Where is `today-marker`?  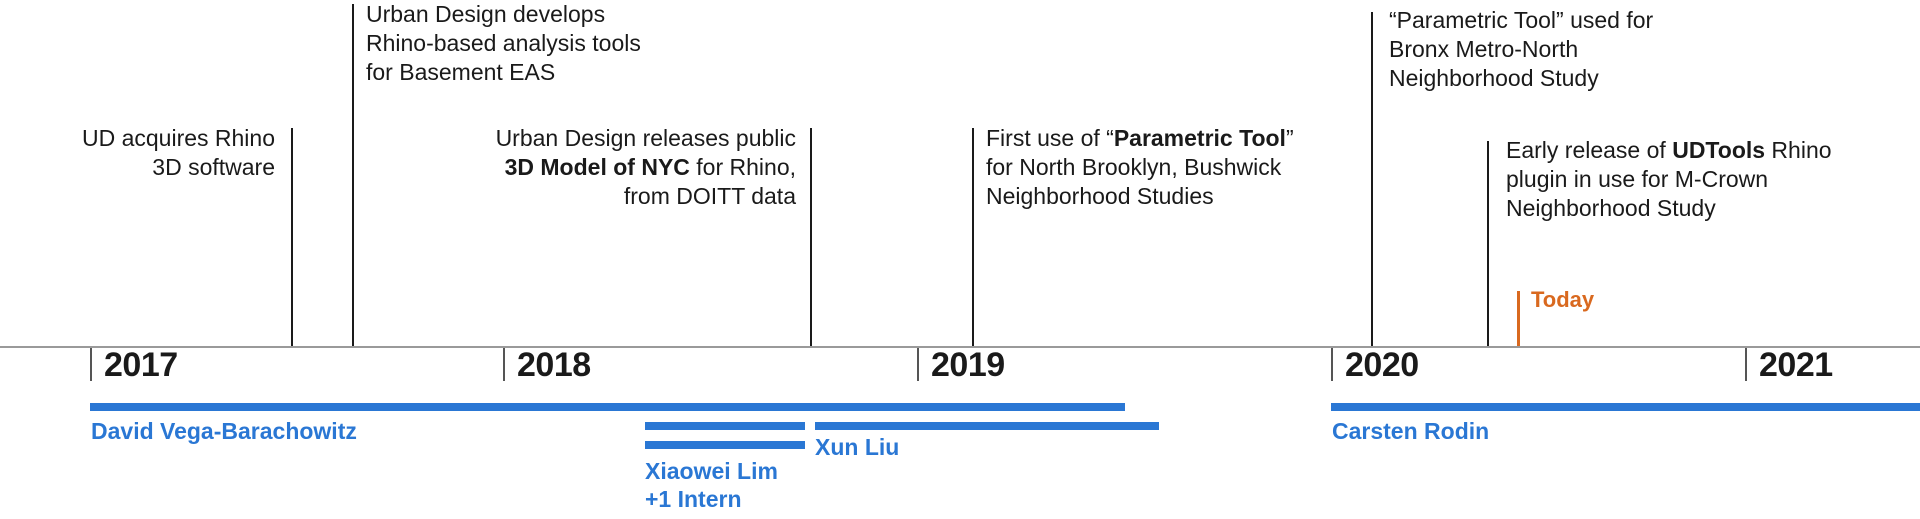 today-marker is located at coordinates (1518, 318).